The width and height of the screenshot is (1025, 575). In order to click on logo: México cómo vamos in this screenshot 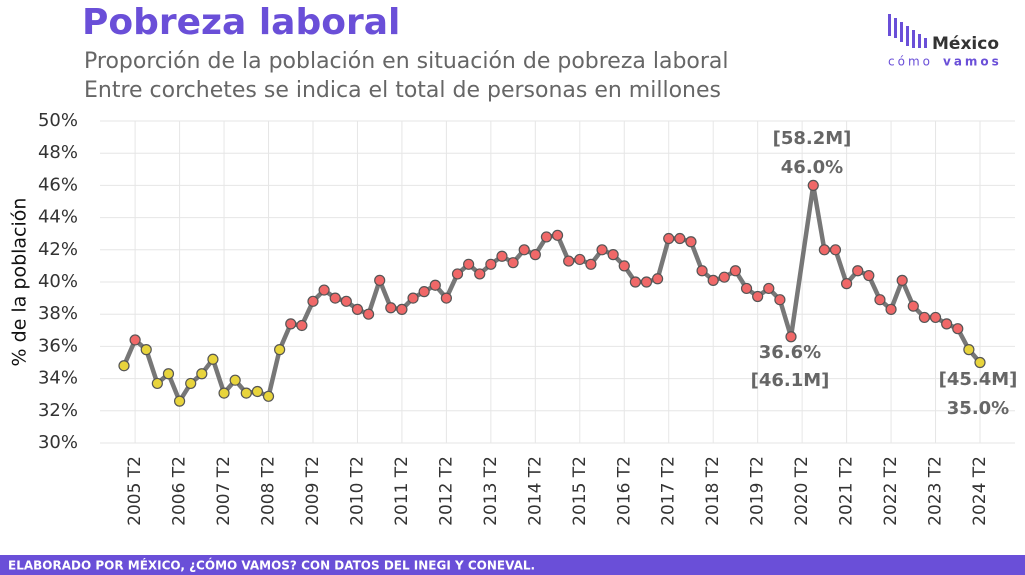, I will do `click(945, 41)`.